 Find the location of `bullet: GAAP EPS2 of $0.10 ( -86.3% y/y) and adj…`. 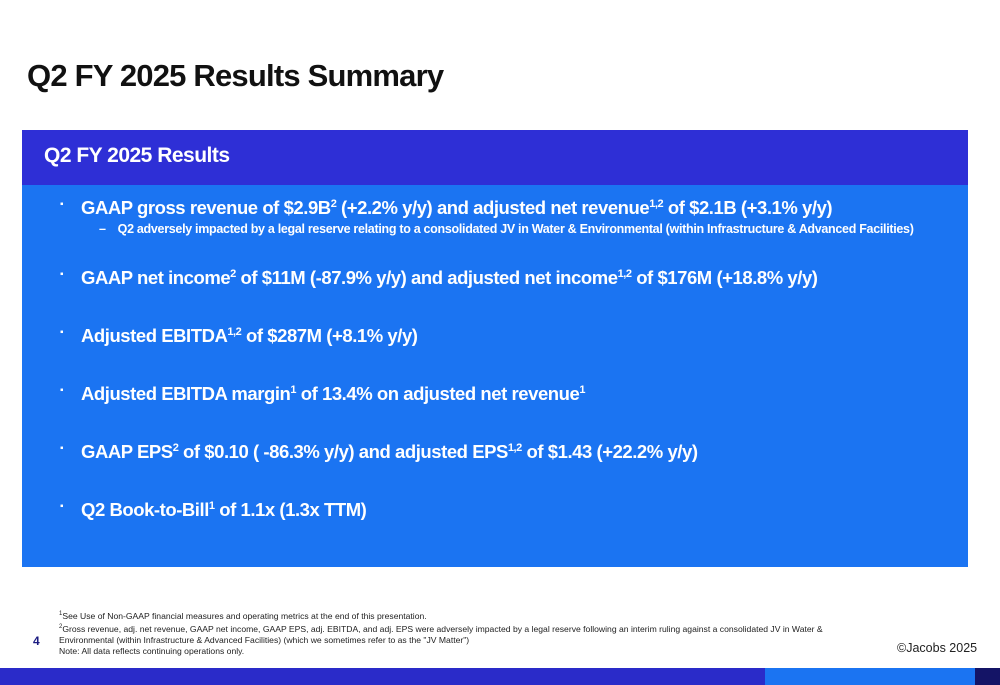

bullet: GAAP EPS2 of $0.10 ( -86.3% y/y) and adj… is located at coordinates (510, 470).